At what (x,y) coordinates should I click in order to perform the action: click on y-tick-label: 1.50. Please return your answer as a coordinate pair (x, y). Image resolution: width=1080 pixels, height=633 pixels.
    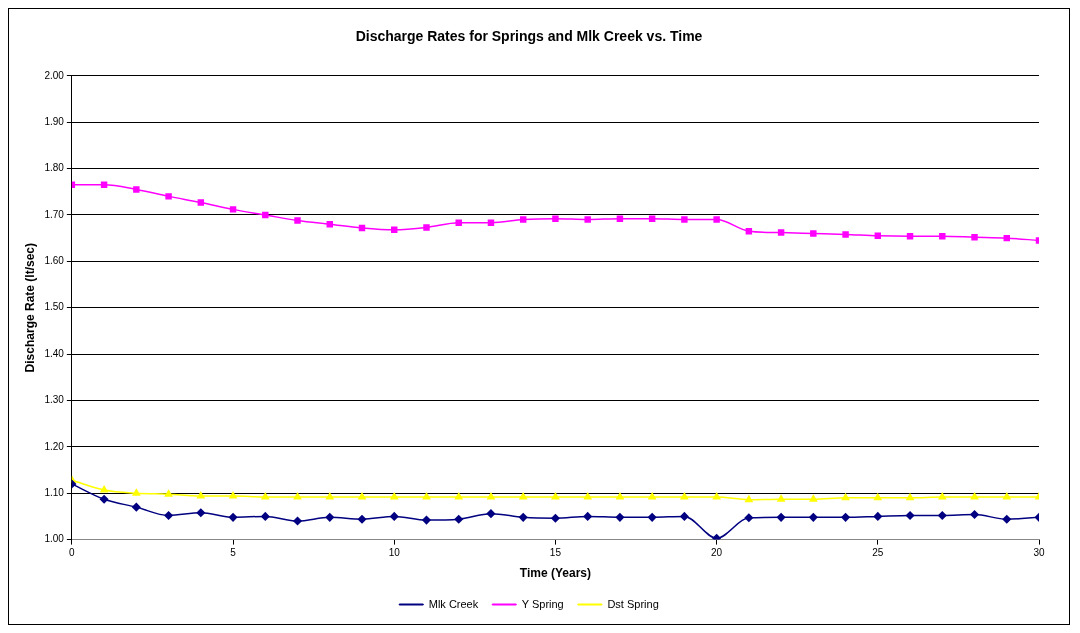
    Looking at the image, I should click on (54, 307).